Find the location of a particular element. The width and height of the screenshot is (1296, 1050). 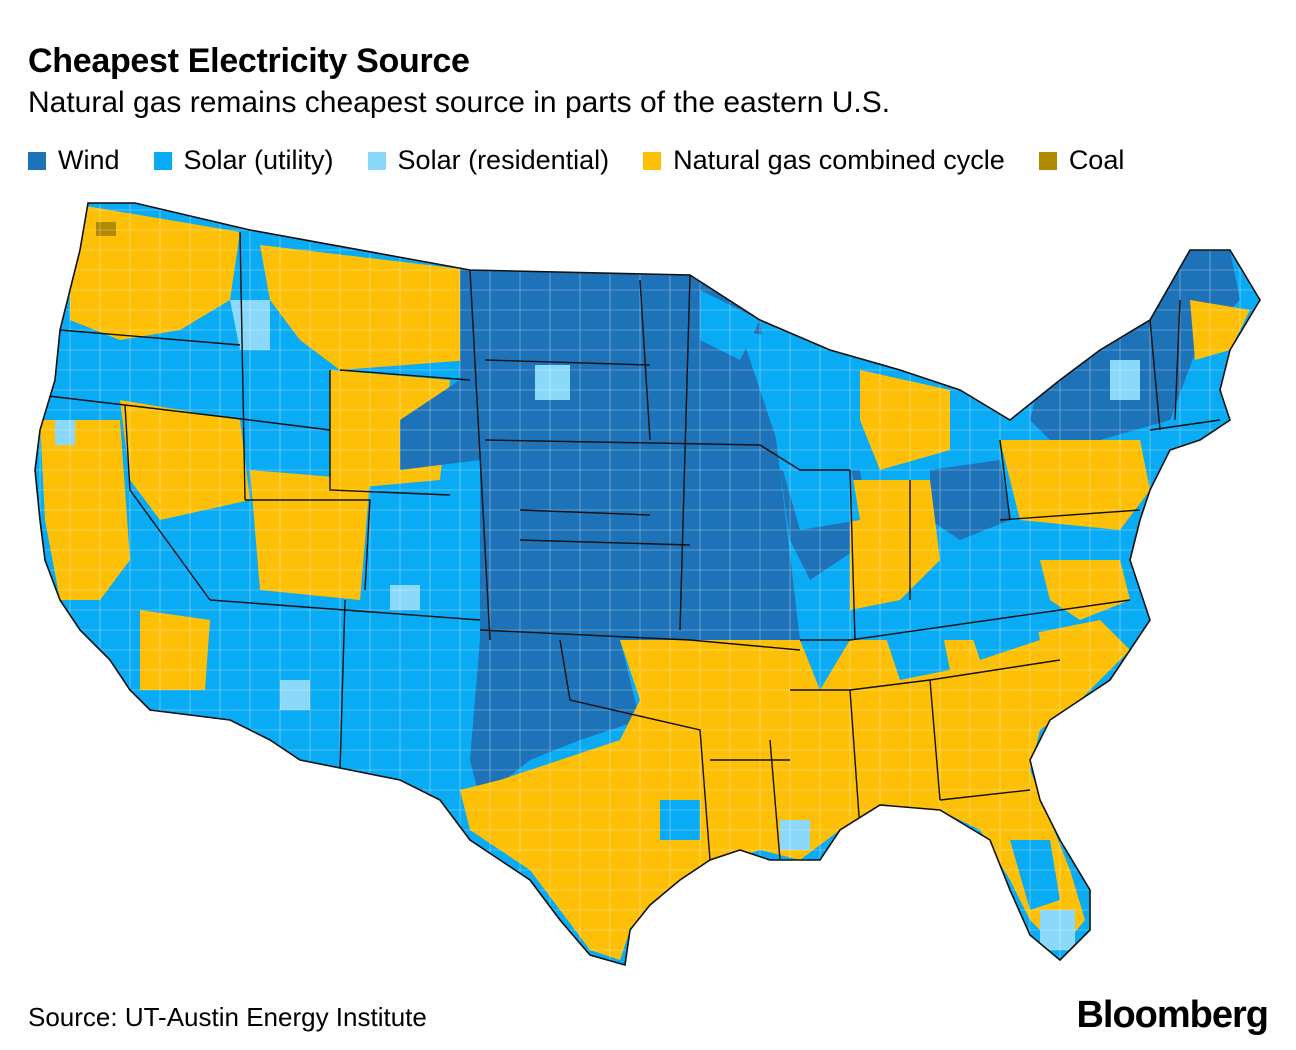

bloomberg-logo: Bloomberg is located at coordinates (1172, 1015).